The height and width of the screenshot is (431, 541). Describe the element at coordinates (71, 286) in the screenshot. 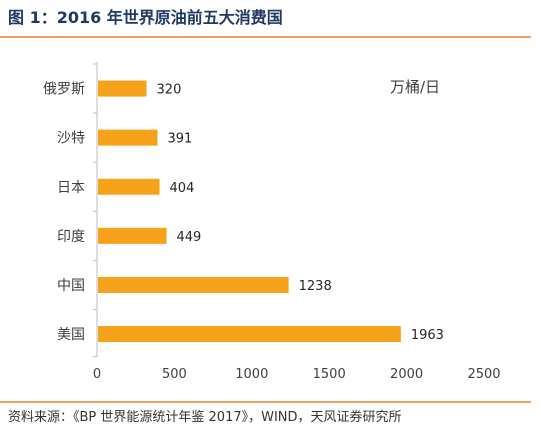

I see `category-label-4: 中国` at that location.